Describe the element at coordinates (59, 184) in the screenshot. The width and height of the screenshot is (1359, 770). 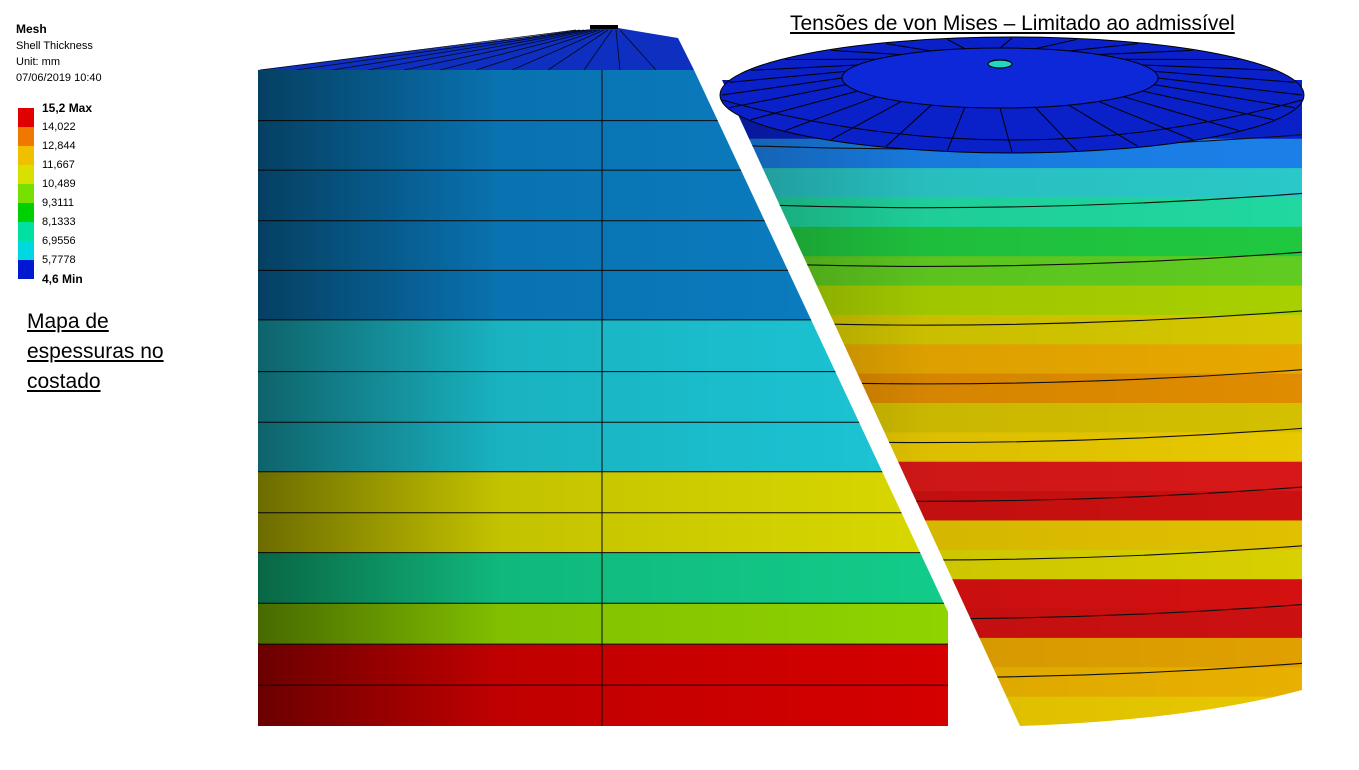
I see `legend-label: 10,489` at that location.